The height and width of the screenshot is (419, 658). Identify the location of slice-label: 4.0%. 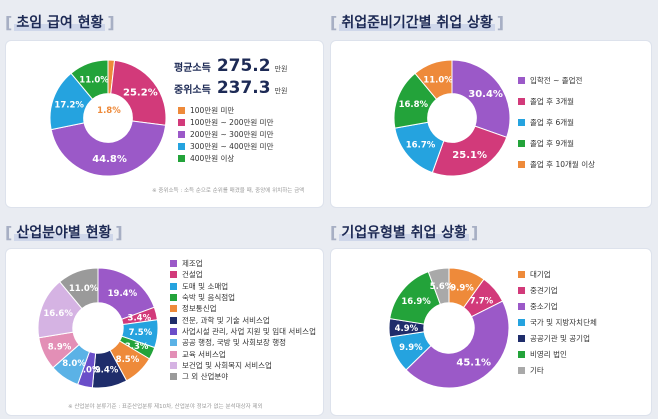
(89, 371).